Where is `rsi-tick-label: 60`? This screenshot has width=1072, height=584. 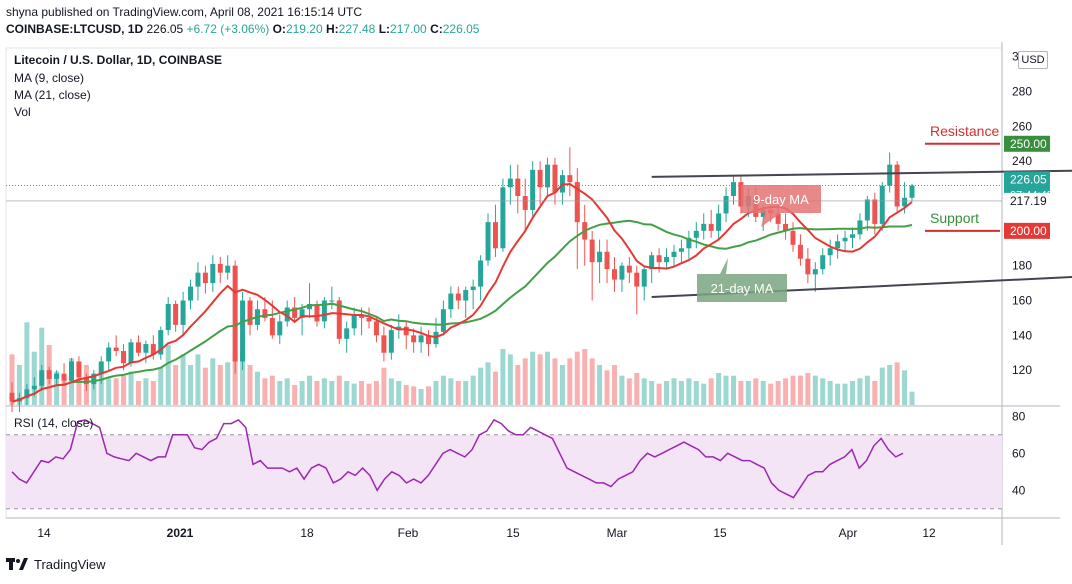 rsi-tick-label: 60 is located at coordinates (1019, 453).